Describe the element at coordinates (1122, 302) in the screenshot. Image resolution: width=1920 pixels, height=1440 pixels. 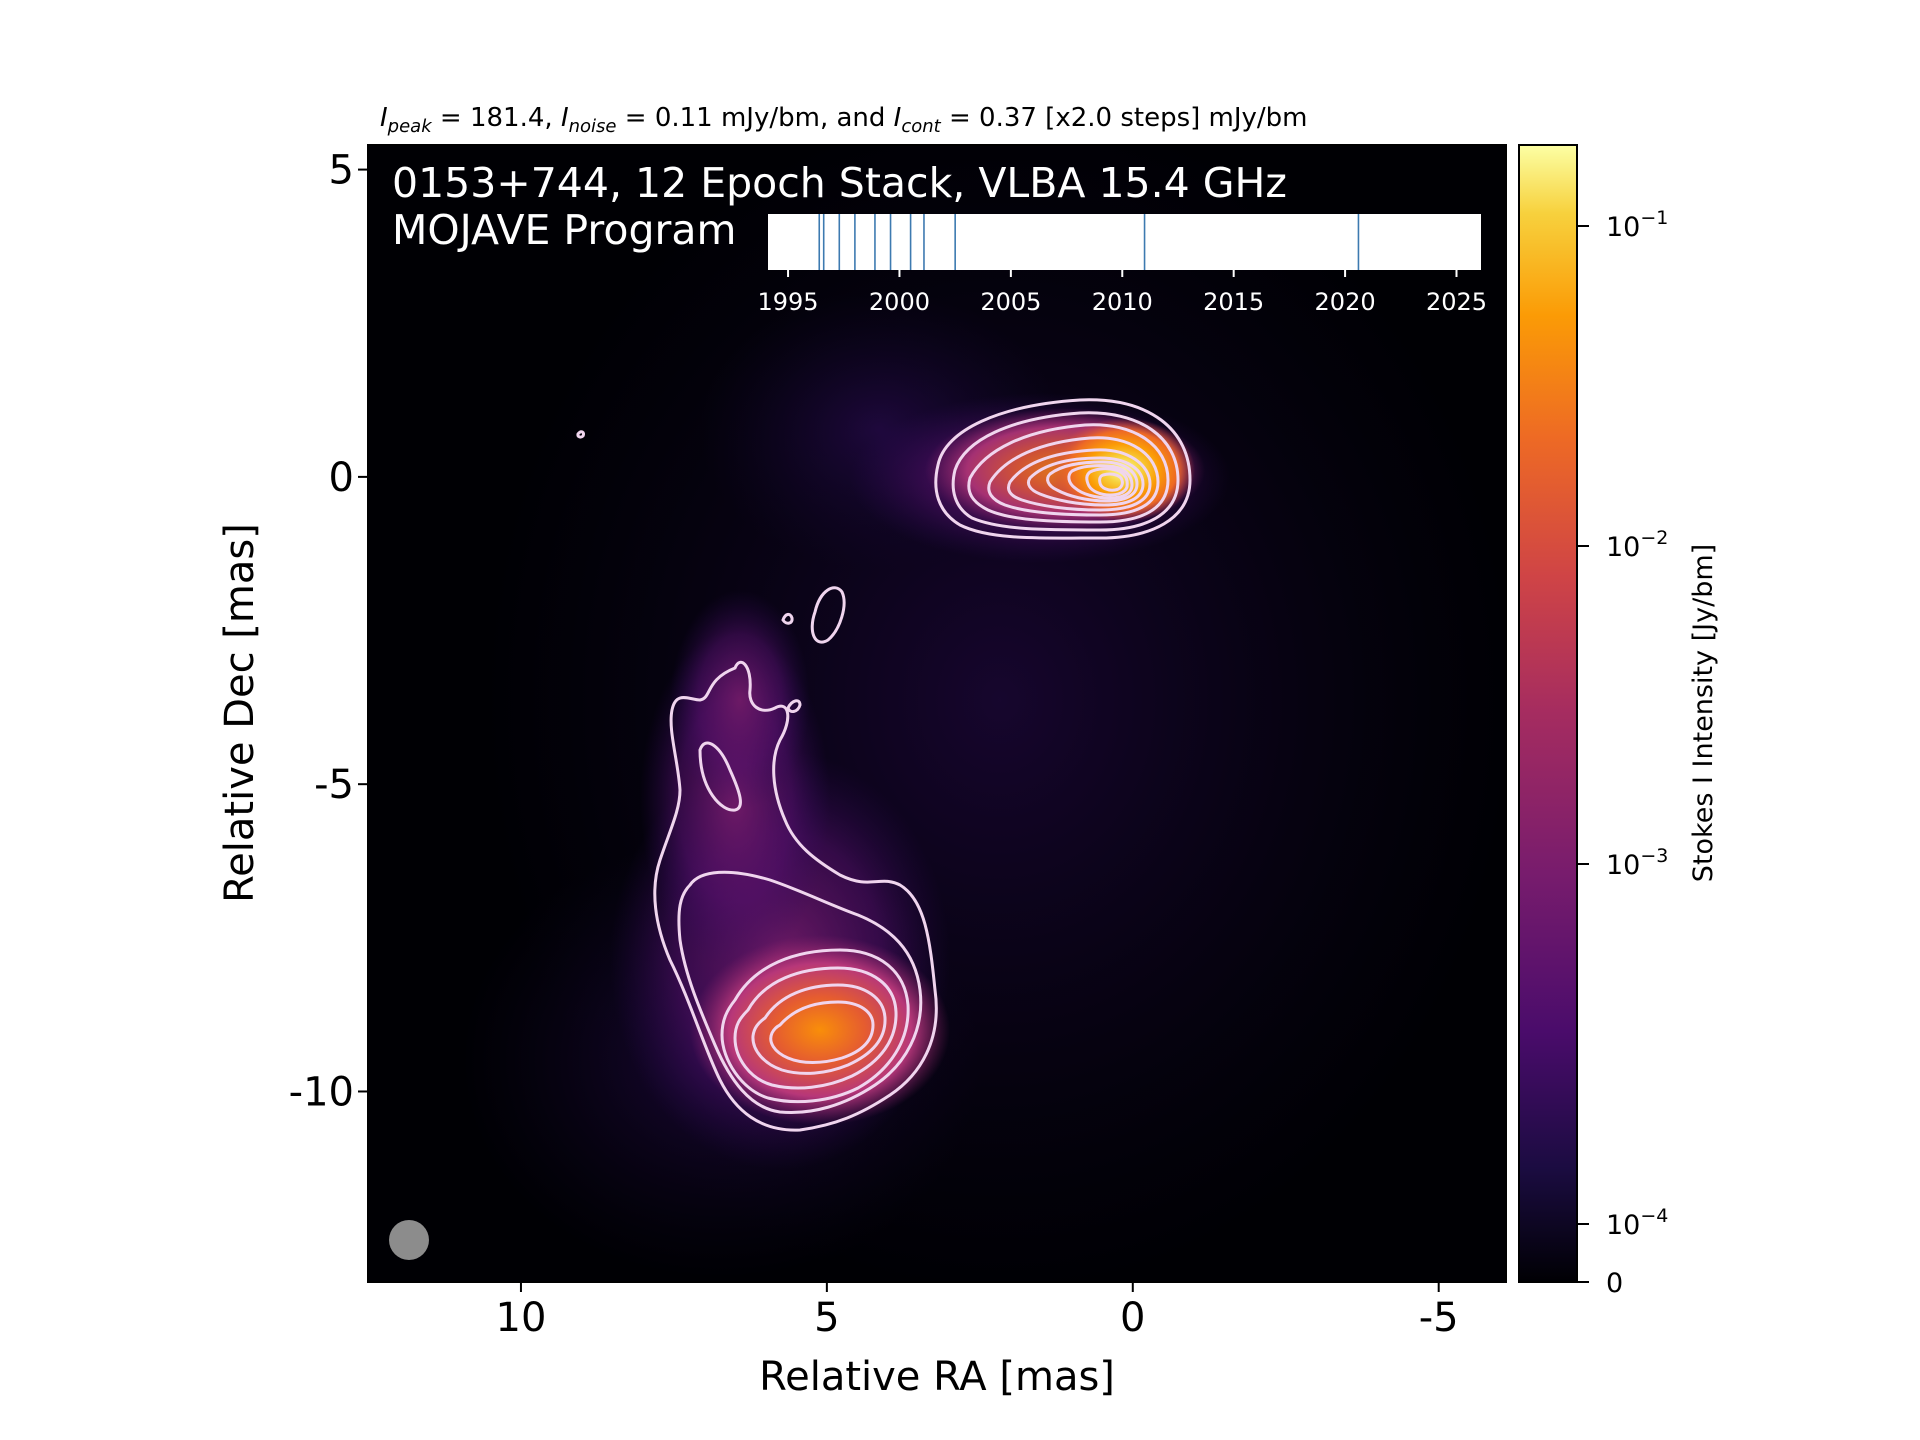
I see `inset-tick-label: 2010` at that location.